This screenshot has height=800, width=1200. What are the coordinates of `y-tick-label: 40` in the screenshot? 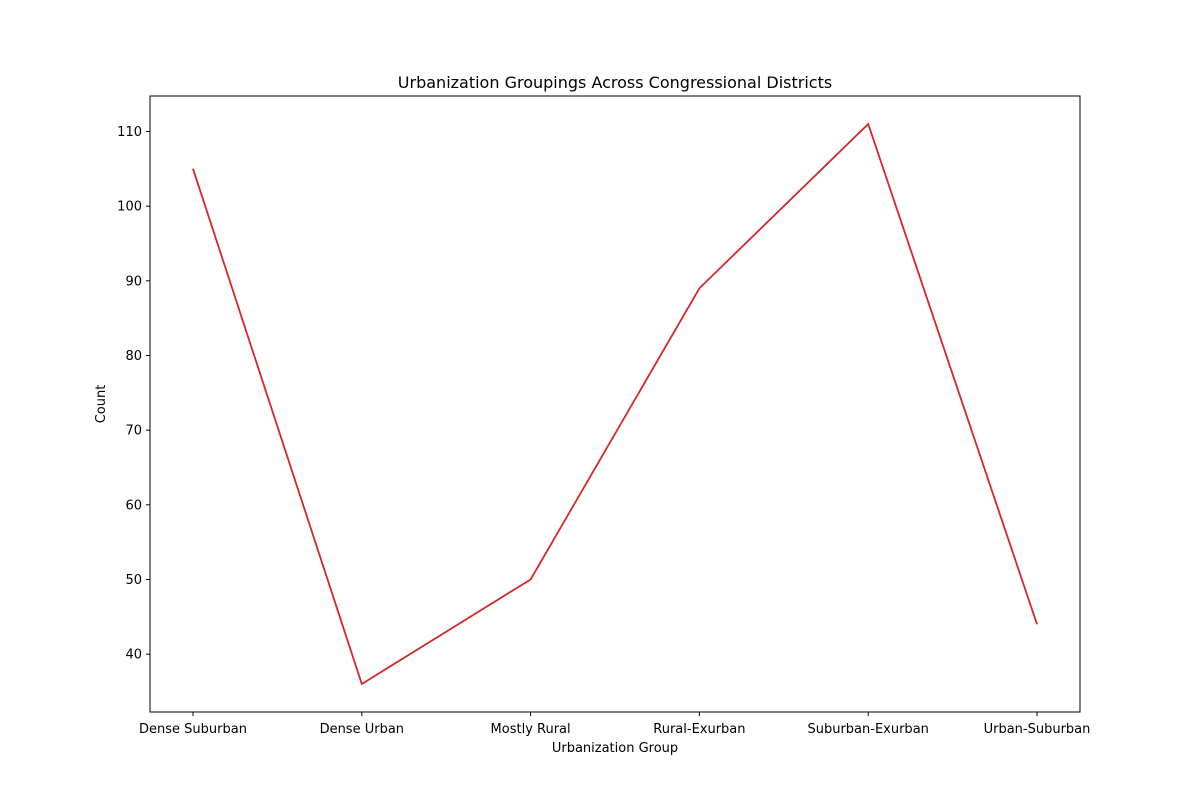 It's located at (133, 655).